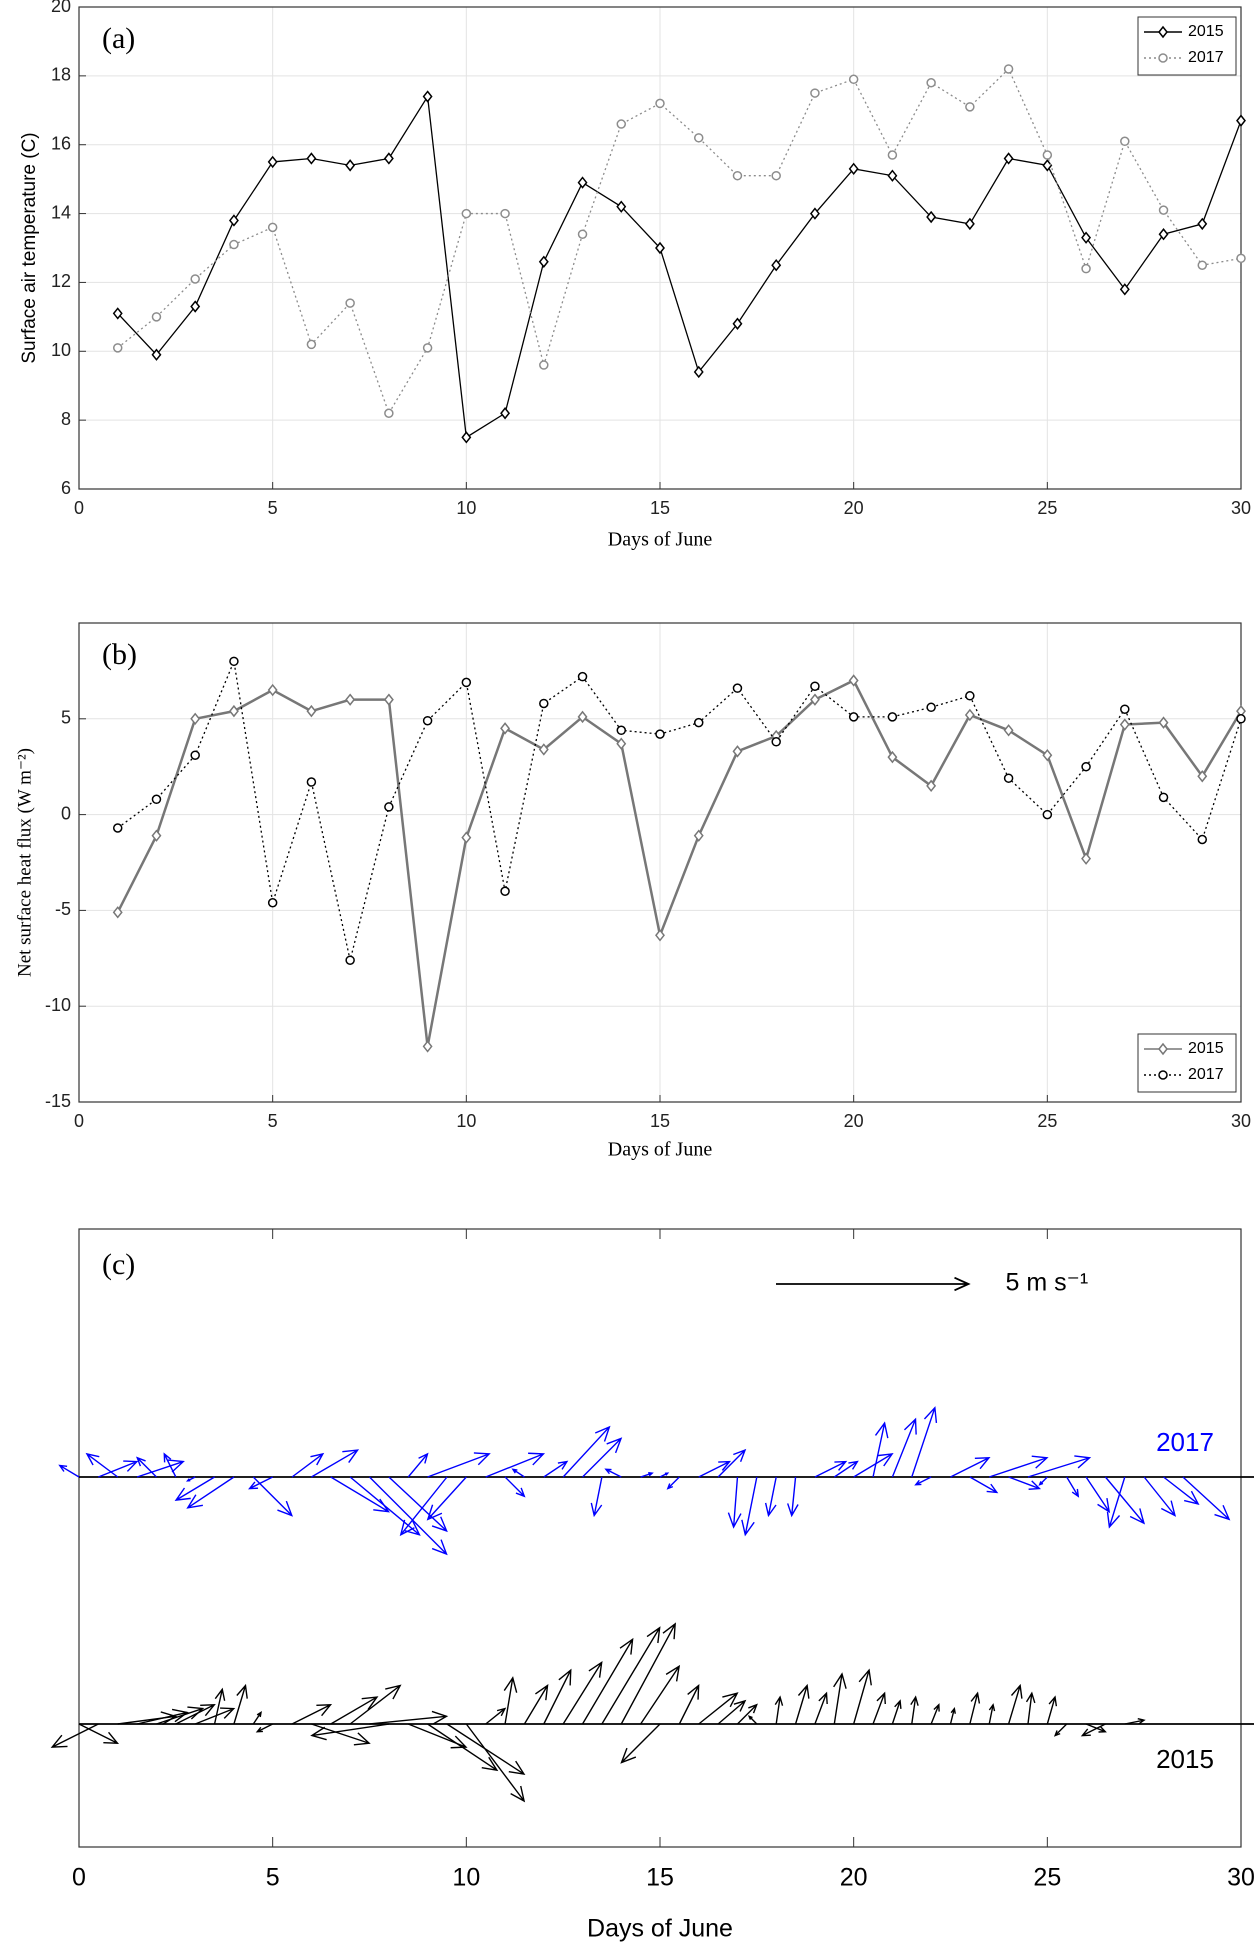  What do you see at coordinates (873, 1284) in the screenshot?
I see `reference-arrow` at bounding box center [873, 1284].